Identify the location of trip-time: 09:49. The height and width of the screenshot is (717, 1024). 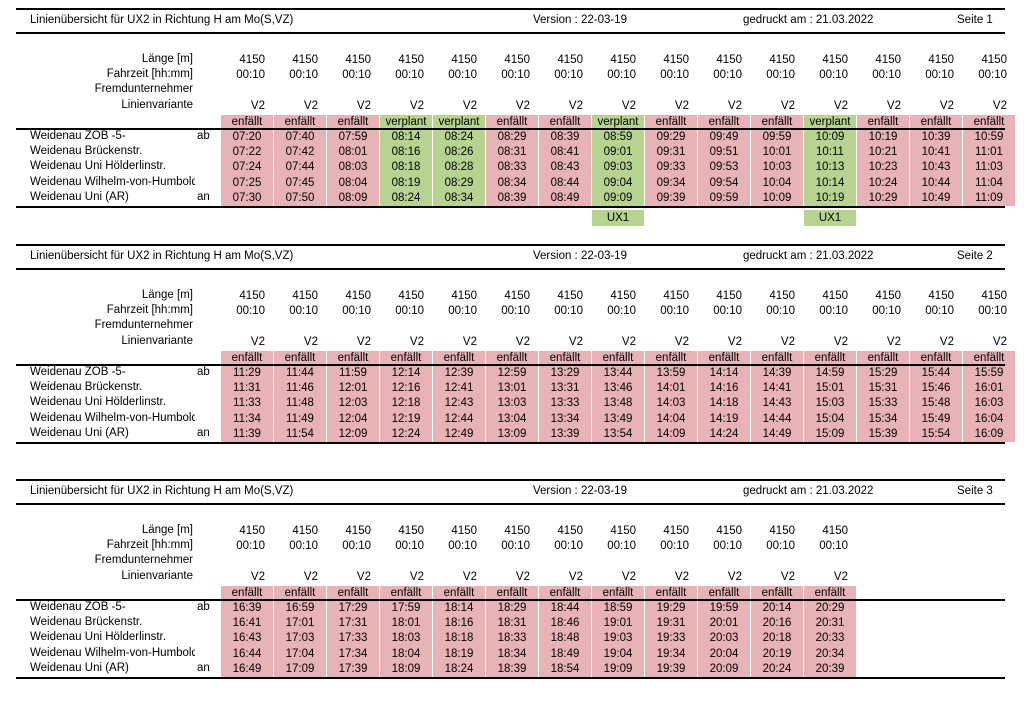
(724, 137).